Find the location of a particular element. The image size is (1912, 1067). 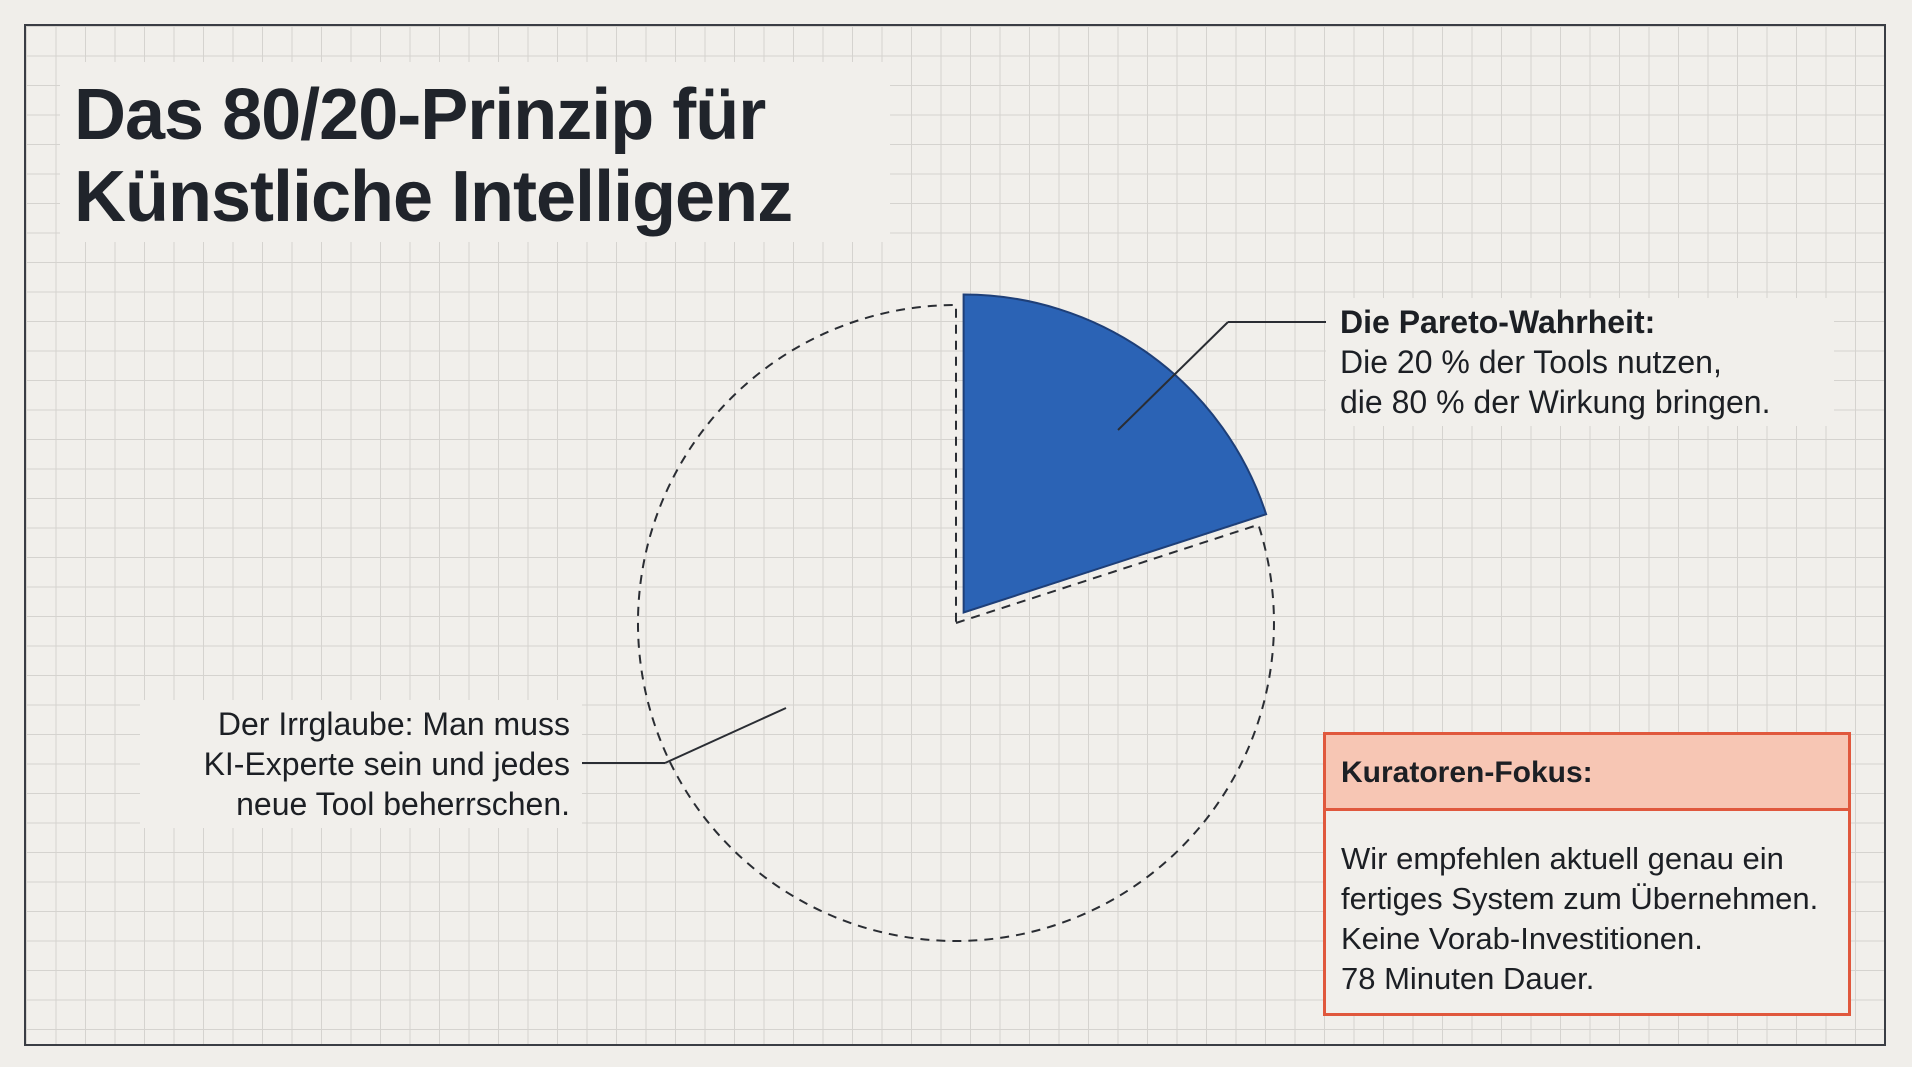

leader-line-pareto-diagonal is located at coordinates (1173, 376).